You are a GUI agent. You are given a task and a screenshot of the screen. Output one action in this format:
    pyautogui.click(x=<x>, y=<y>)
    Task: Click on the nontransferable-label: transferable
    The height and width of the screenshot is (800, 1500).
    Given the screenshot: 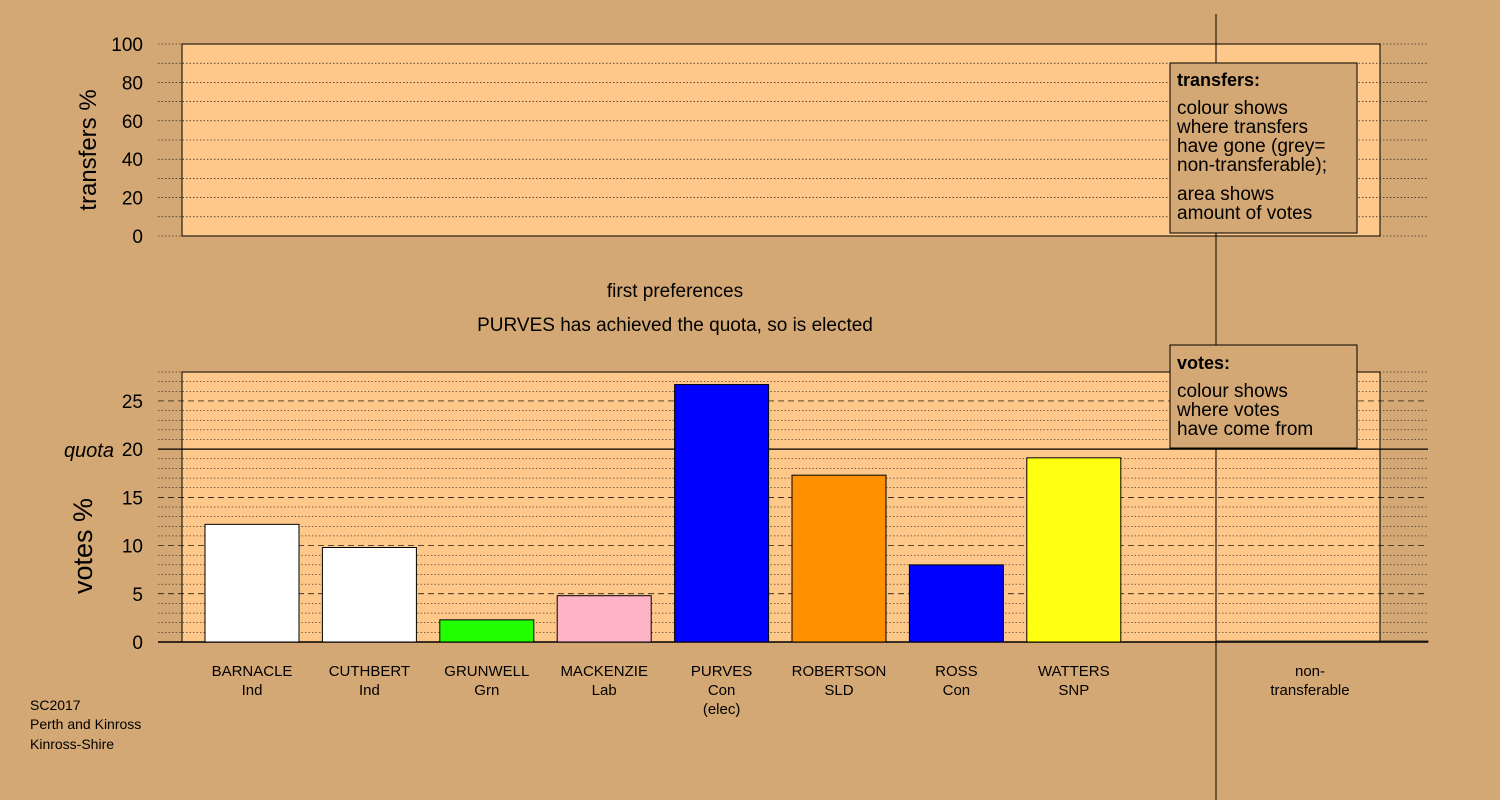 What is the action you would take?
    pyautogui.click(x=1309, y=690)
    